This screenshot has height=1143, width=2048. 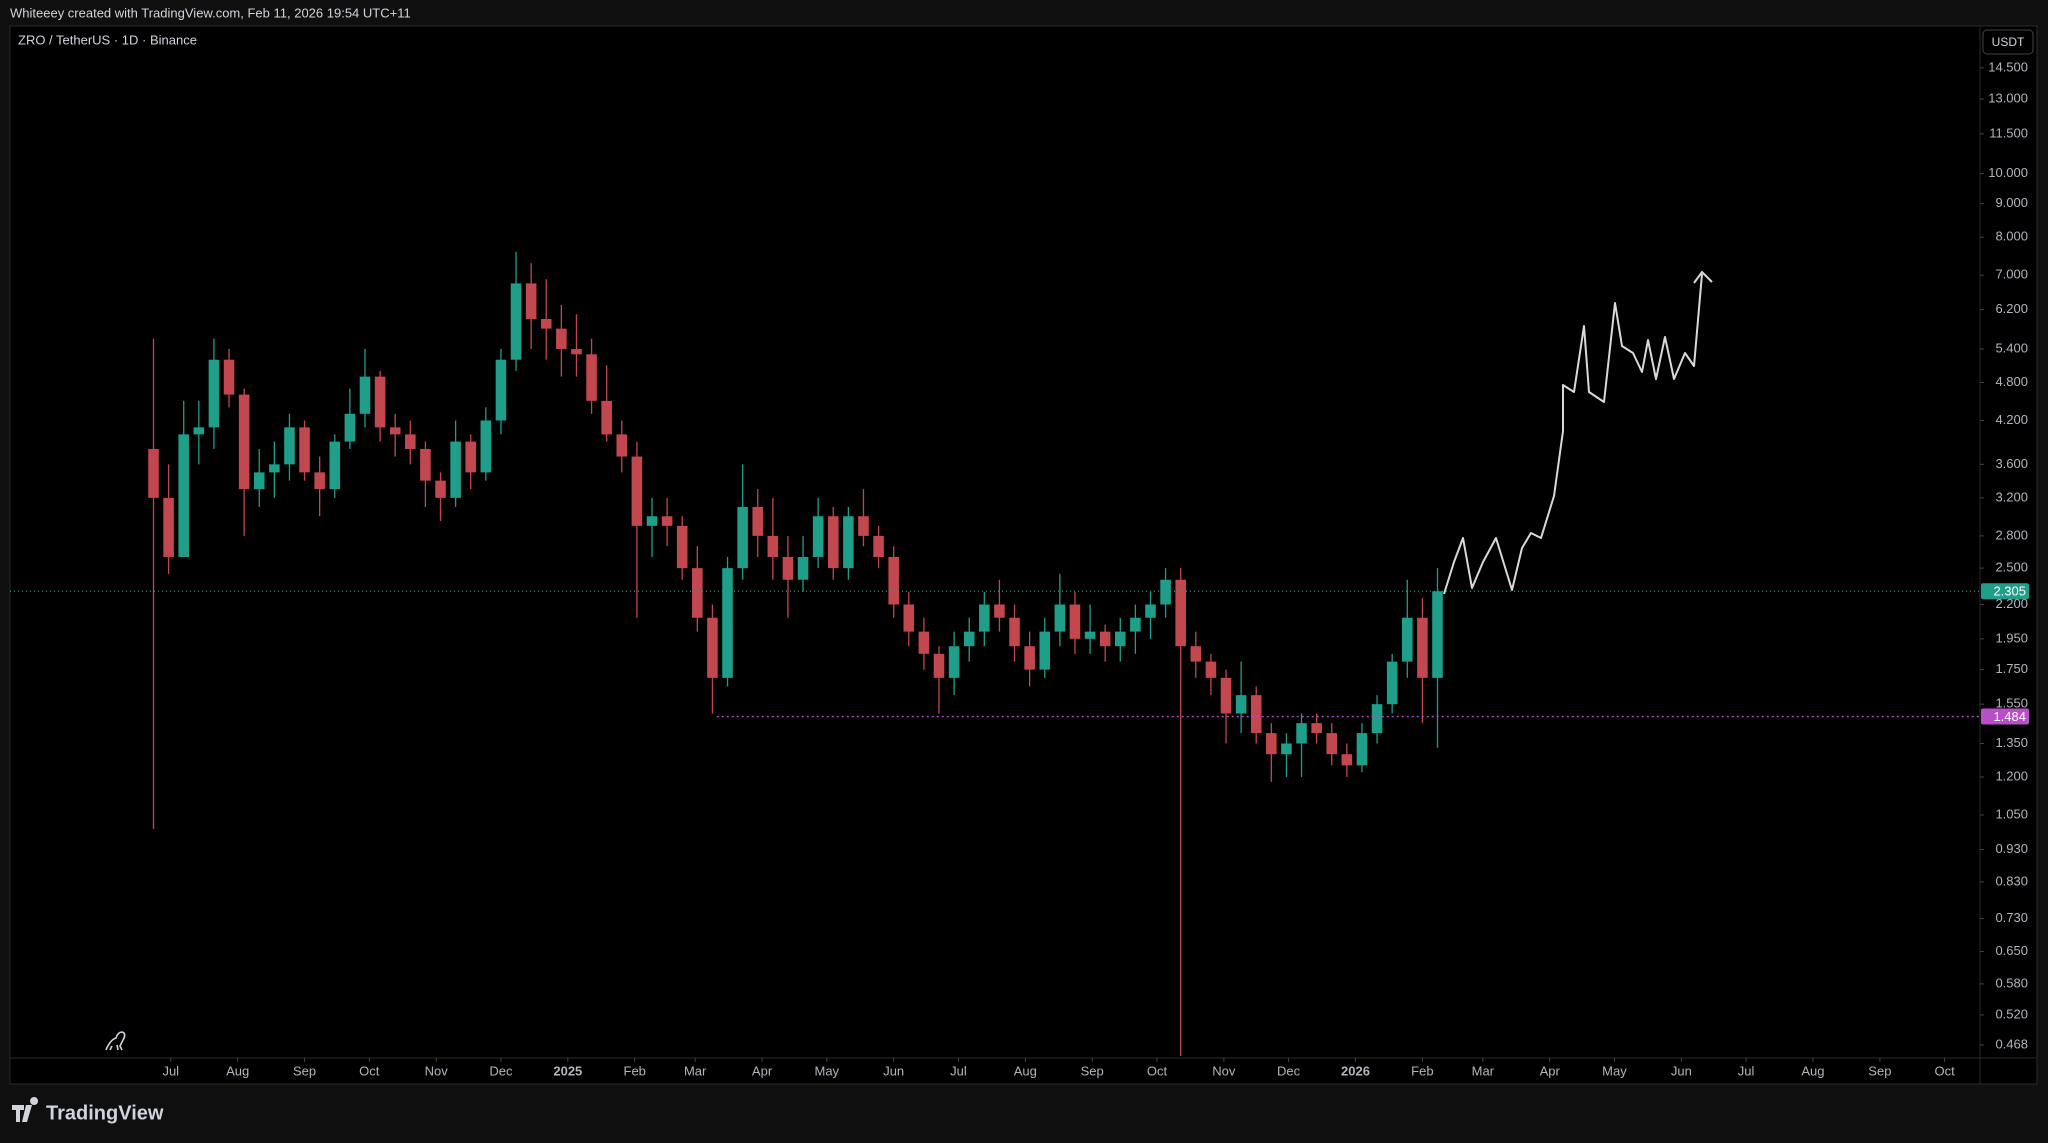 I want to click on x-tick-label: Mar, so click(x=1483, y=1070).